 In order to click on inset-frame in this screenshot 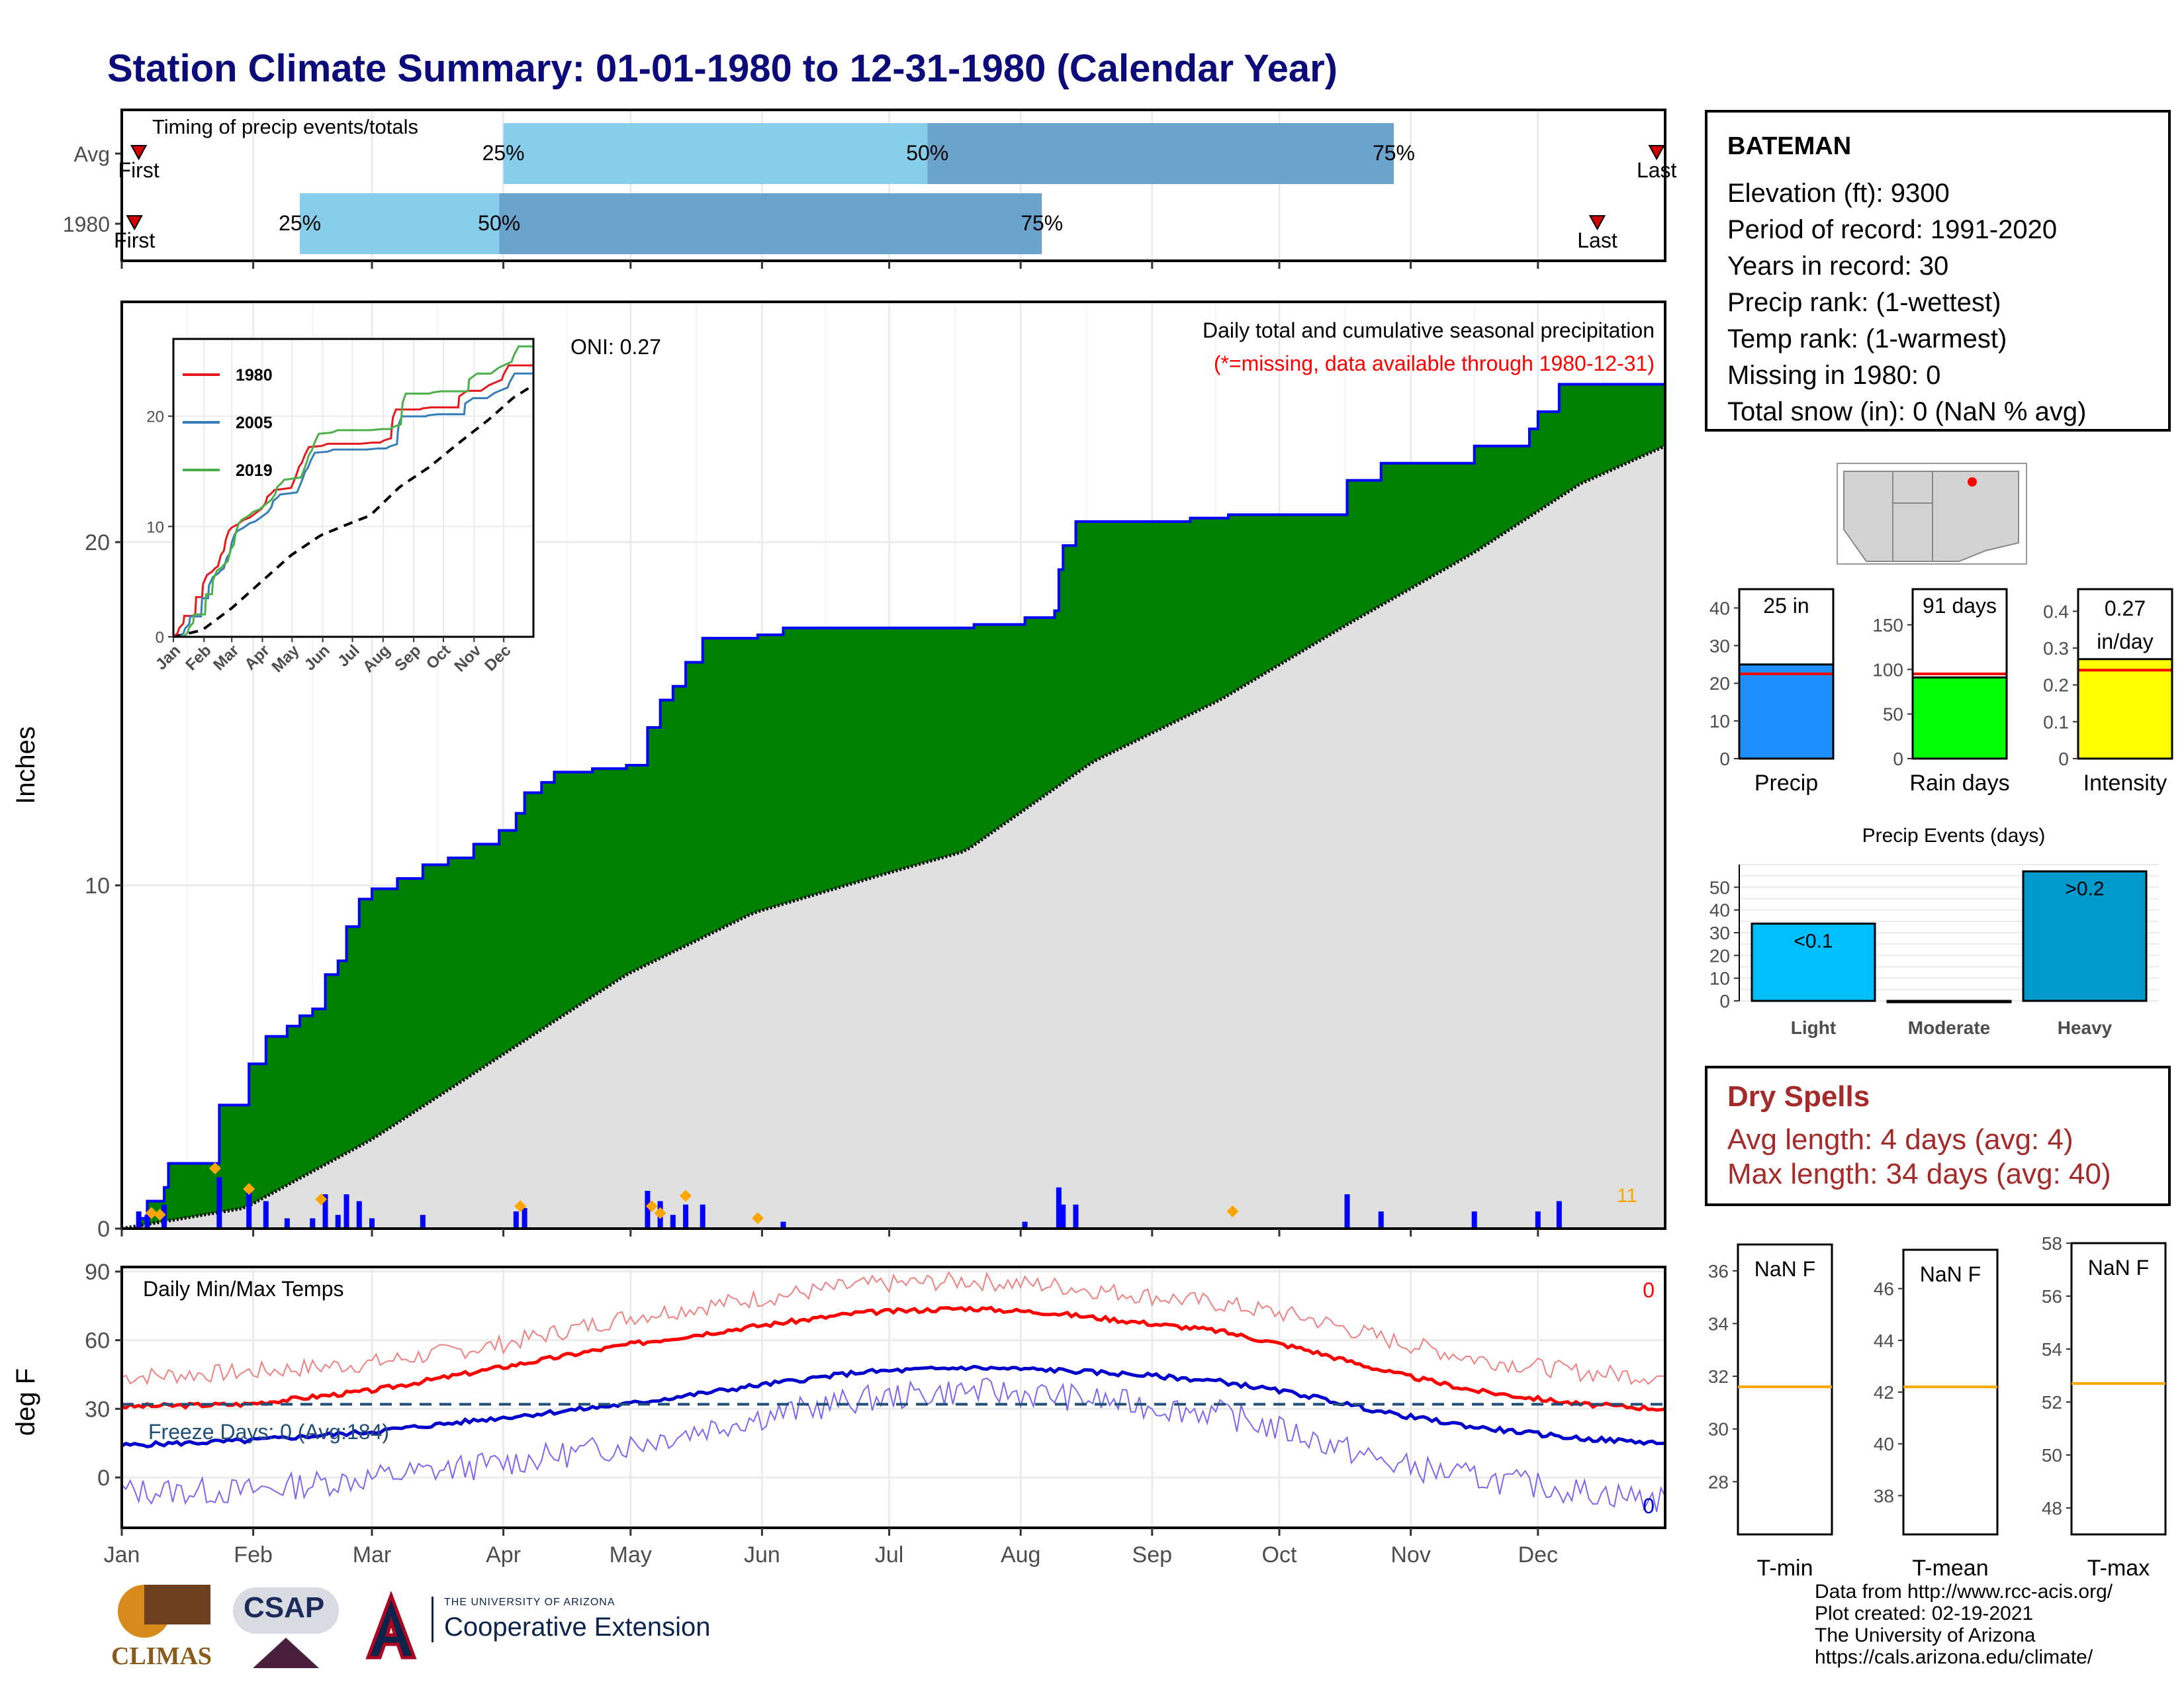, I will do `click(353, 488)`.